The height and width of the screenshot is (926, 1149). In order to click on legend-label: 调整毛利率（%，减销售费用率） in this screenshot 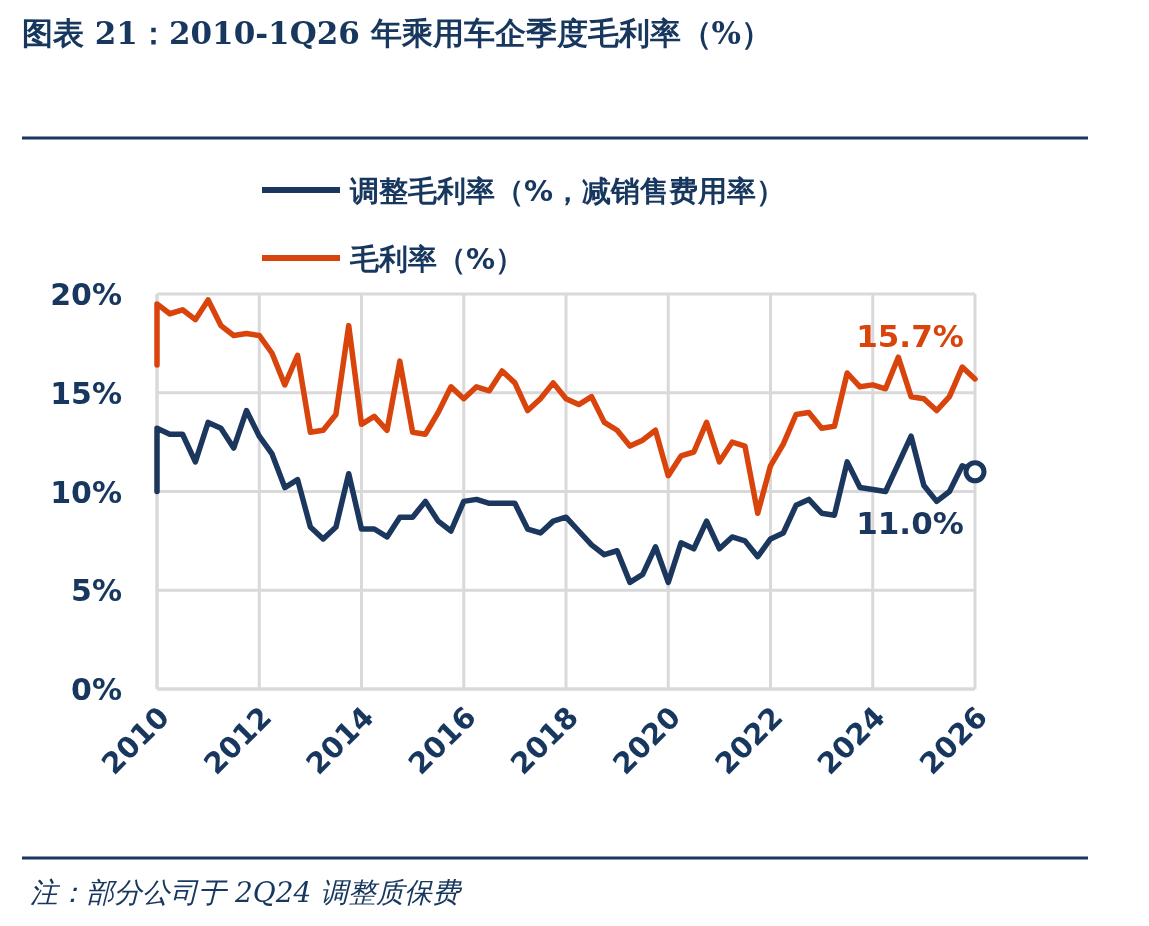, I will do `click(567, 191)`.